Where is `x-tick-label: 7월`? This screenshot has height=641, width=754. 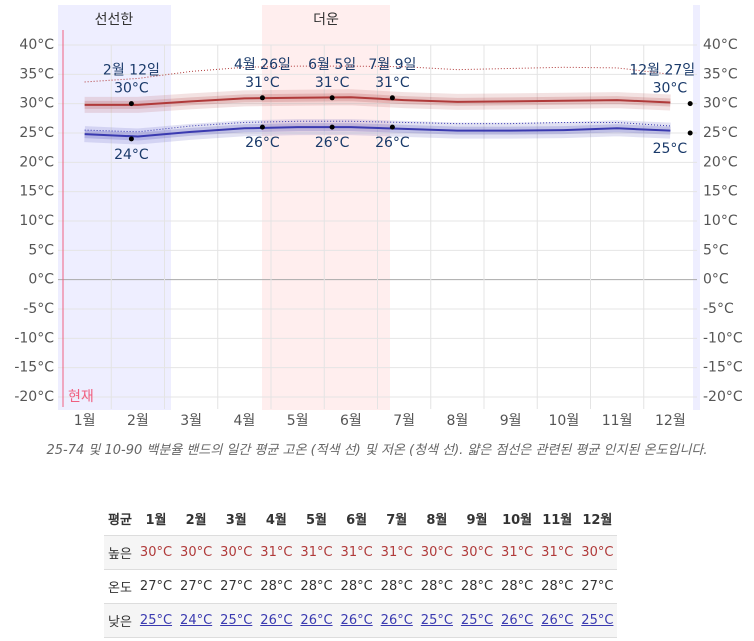
x-tick-label: 7월 is located at coordinates (404, 421).